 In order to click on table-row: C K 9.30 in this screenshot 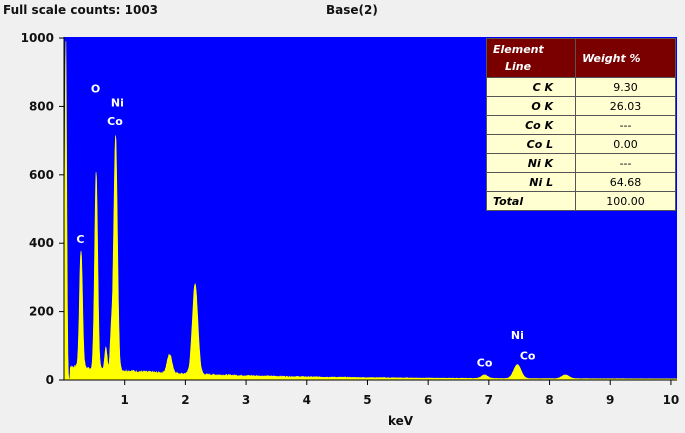, I will do `click(580, 87)`.